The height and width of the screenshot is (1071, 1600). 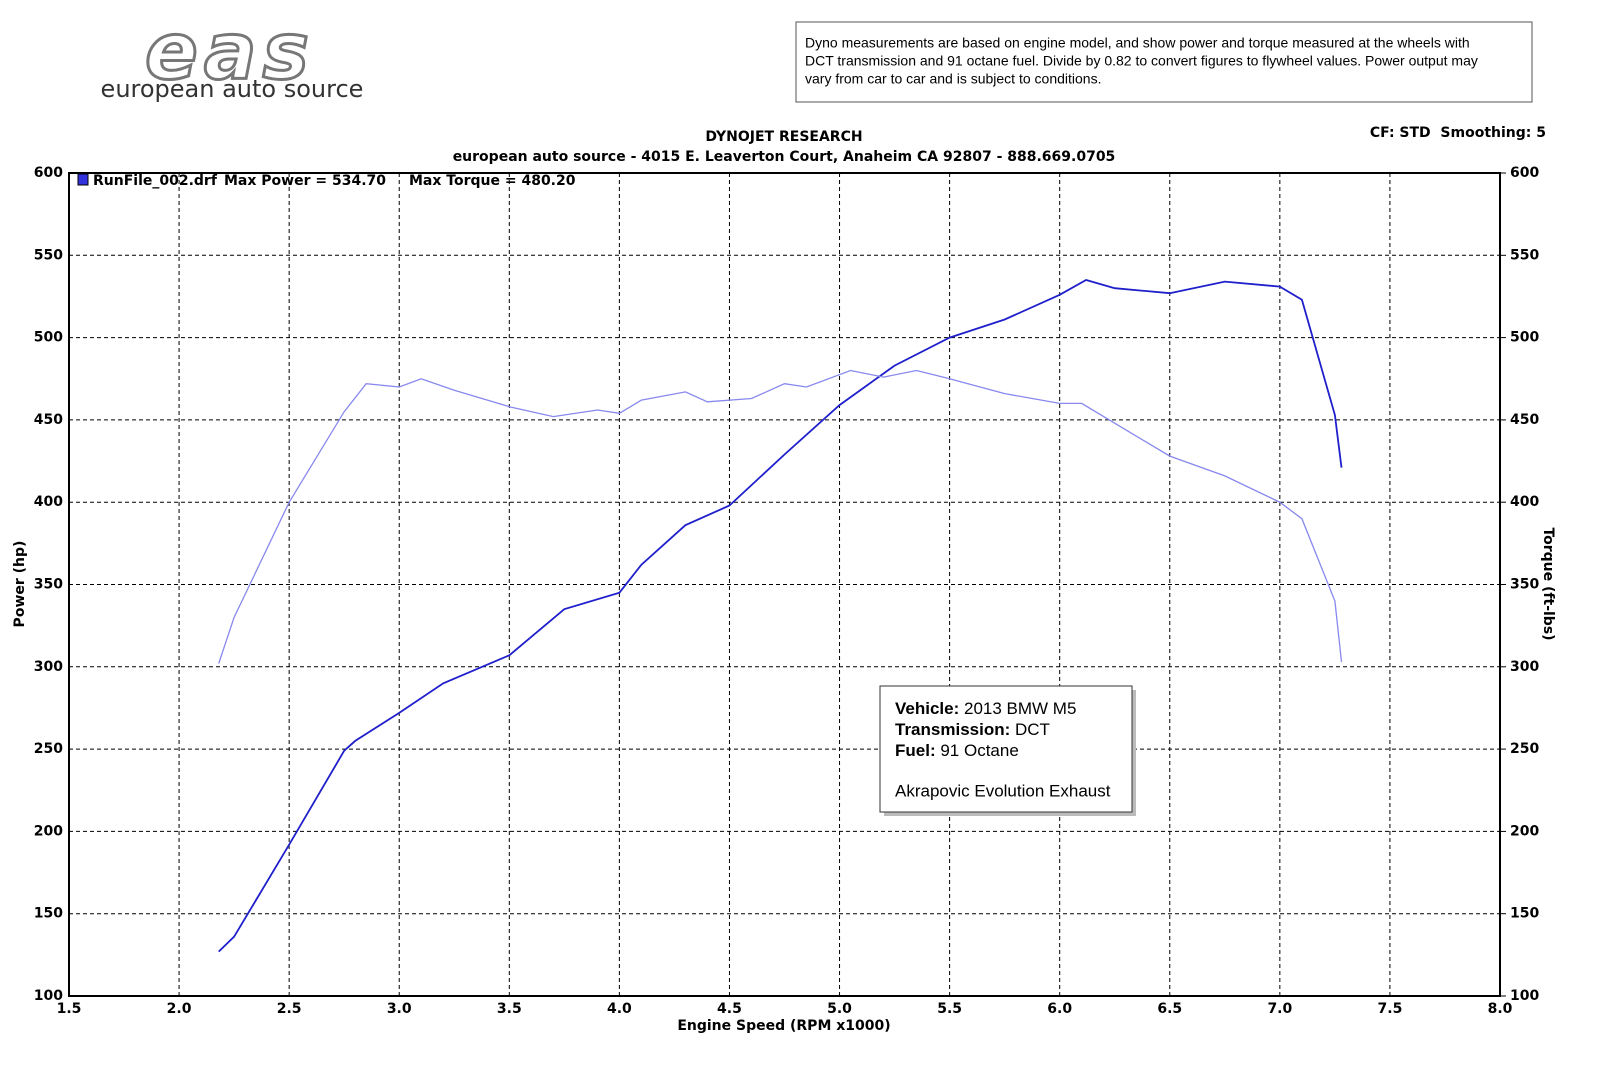 I want to click on logo-mark: eas, so click(x=230, y=52).